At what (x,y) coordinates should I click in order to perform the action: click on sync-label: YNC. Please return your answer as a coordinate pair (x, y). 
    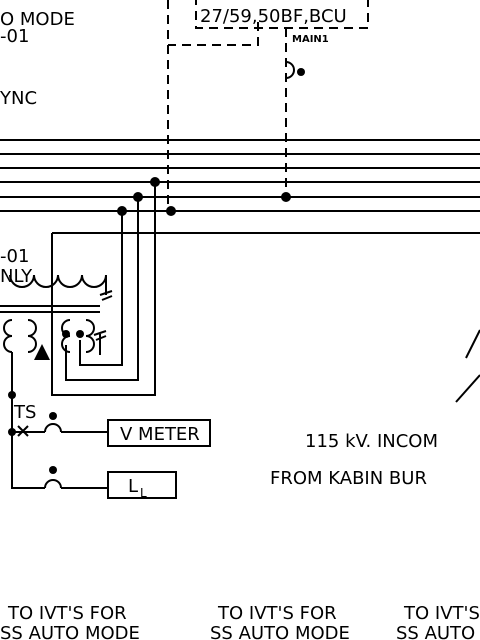
    Looking at the image, I should click on (18, 98).